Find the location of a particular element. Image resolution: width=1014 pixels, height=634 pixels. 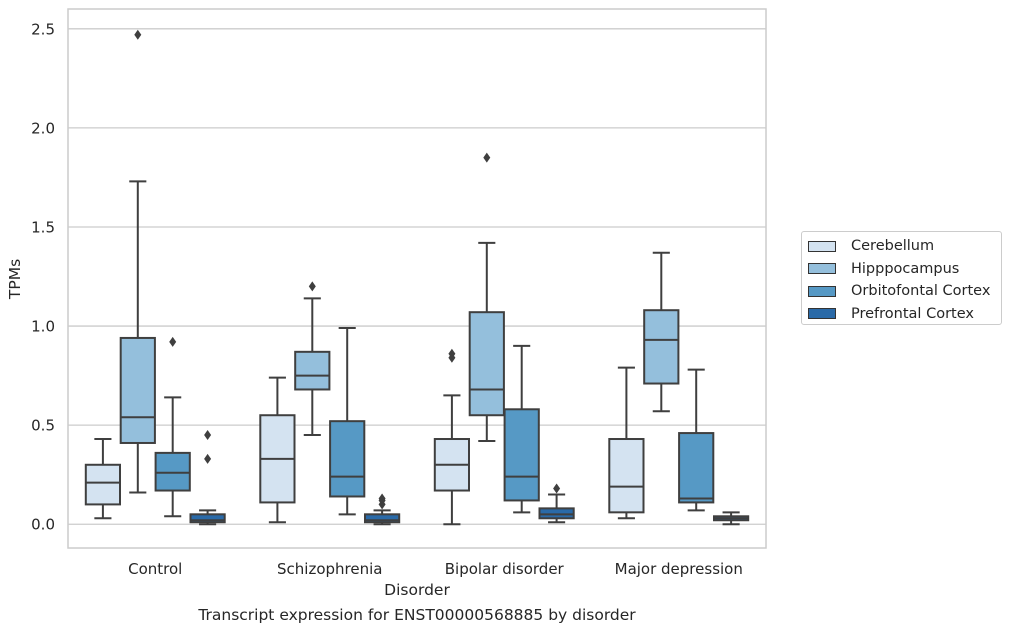

box-orbitofontal-cortex-bipolar-disorder is located at coordinates (521, 429).